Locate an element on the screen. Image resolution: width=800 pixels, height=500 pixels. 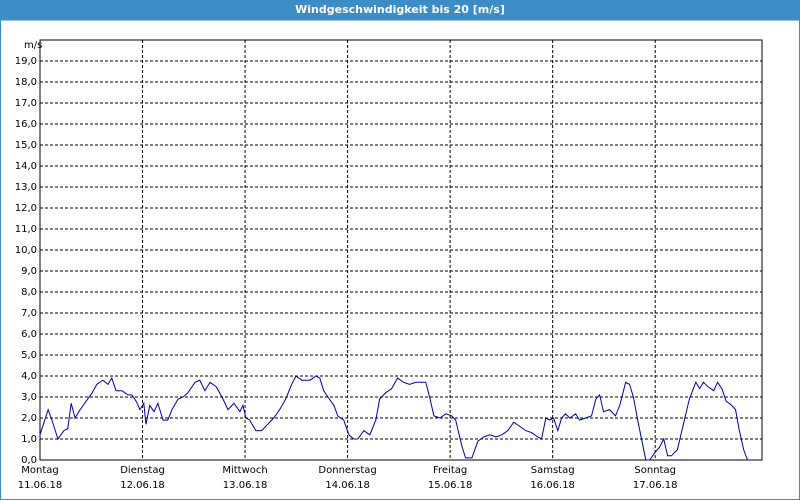
y-tick-label: 7,0 is located at coordinates (29, 313).